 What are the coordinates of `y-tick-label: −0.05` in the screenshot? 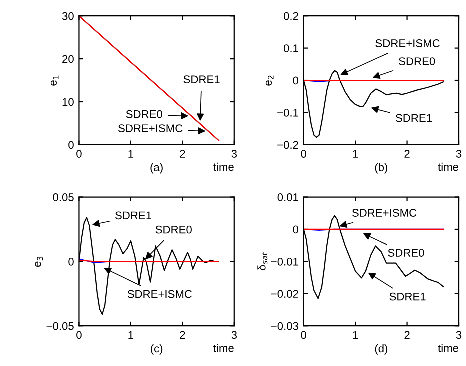 It's located at (60, 326).